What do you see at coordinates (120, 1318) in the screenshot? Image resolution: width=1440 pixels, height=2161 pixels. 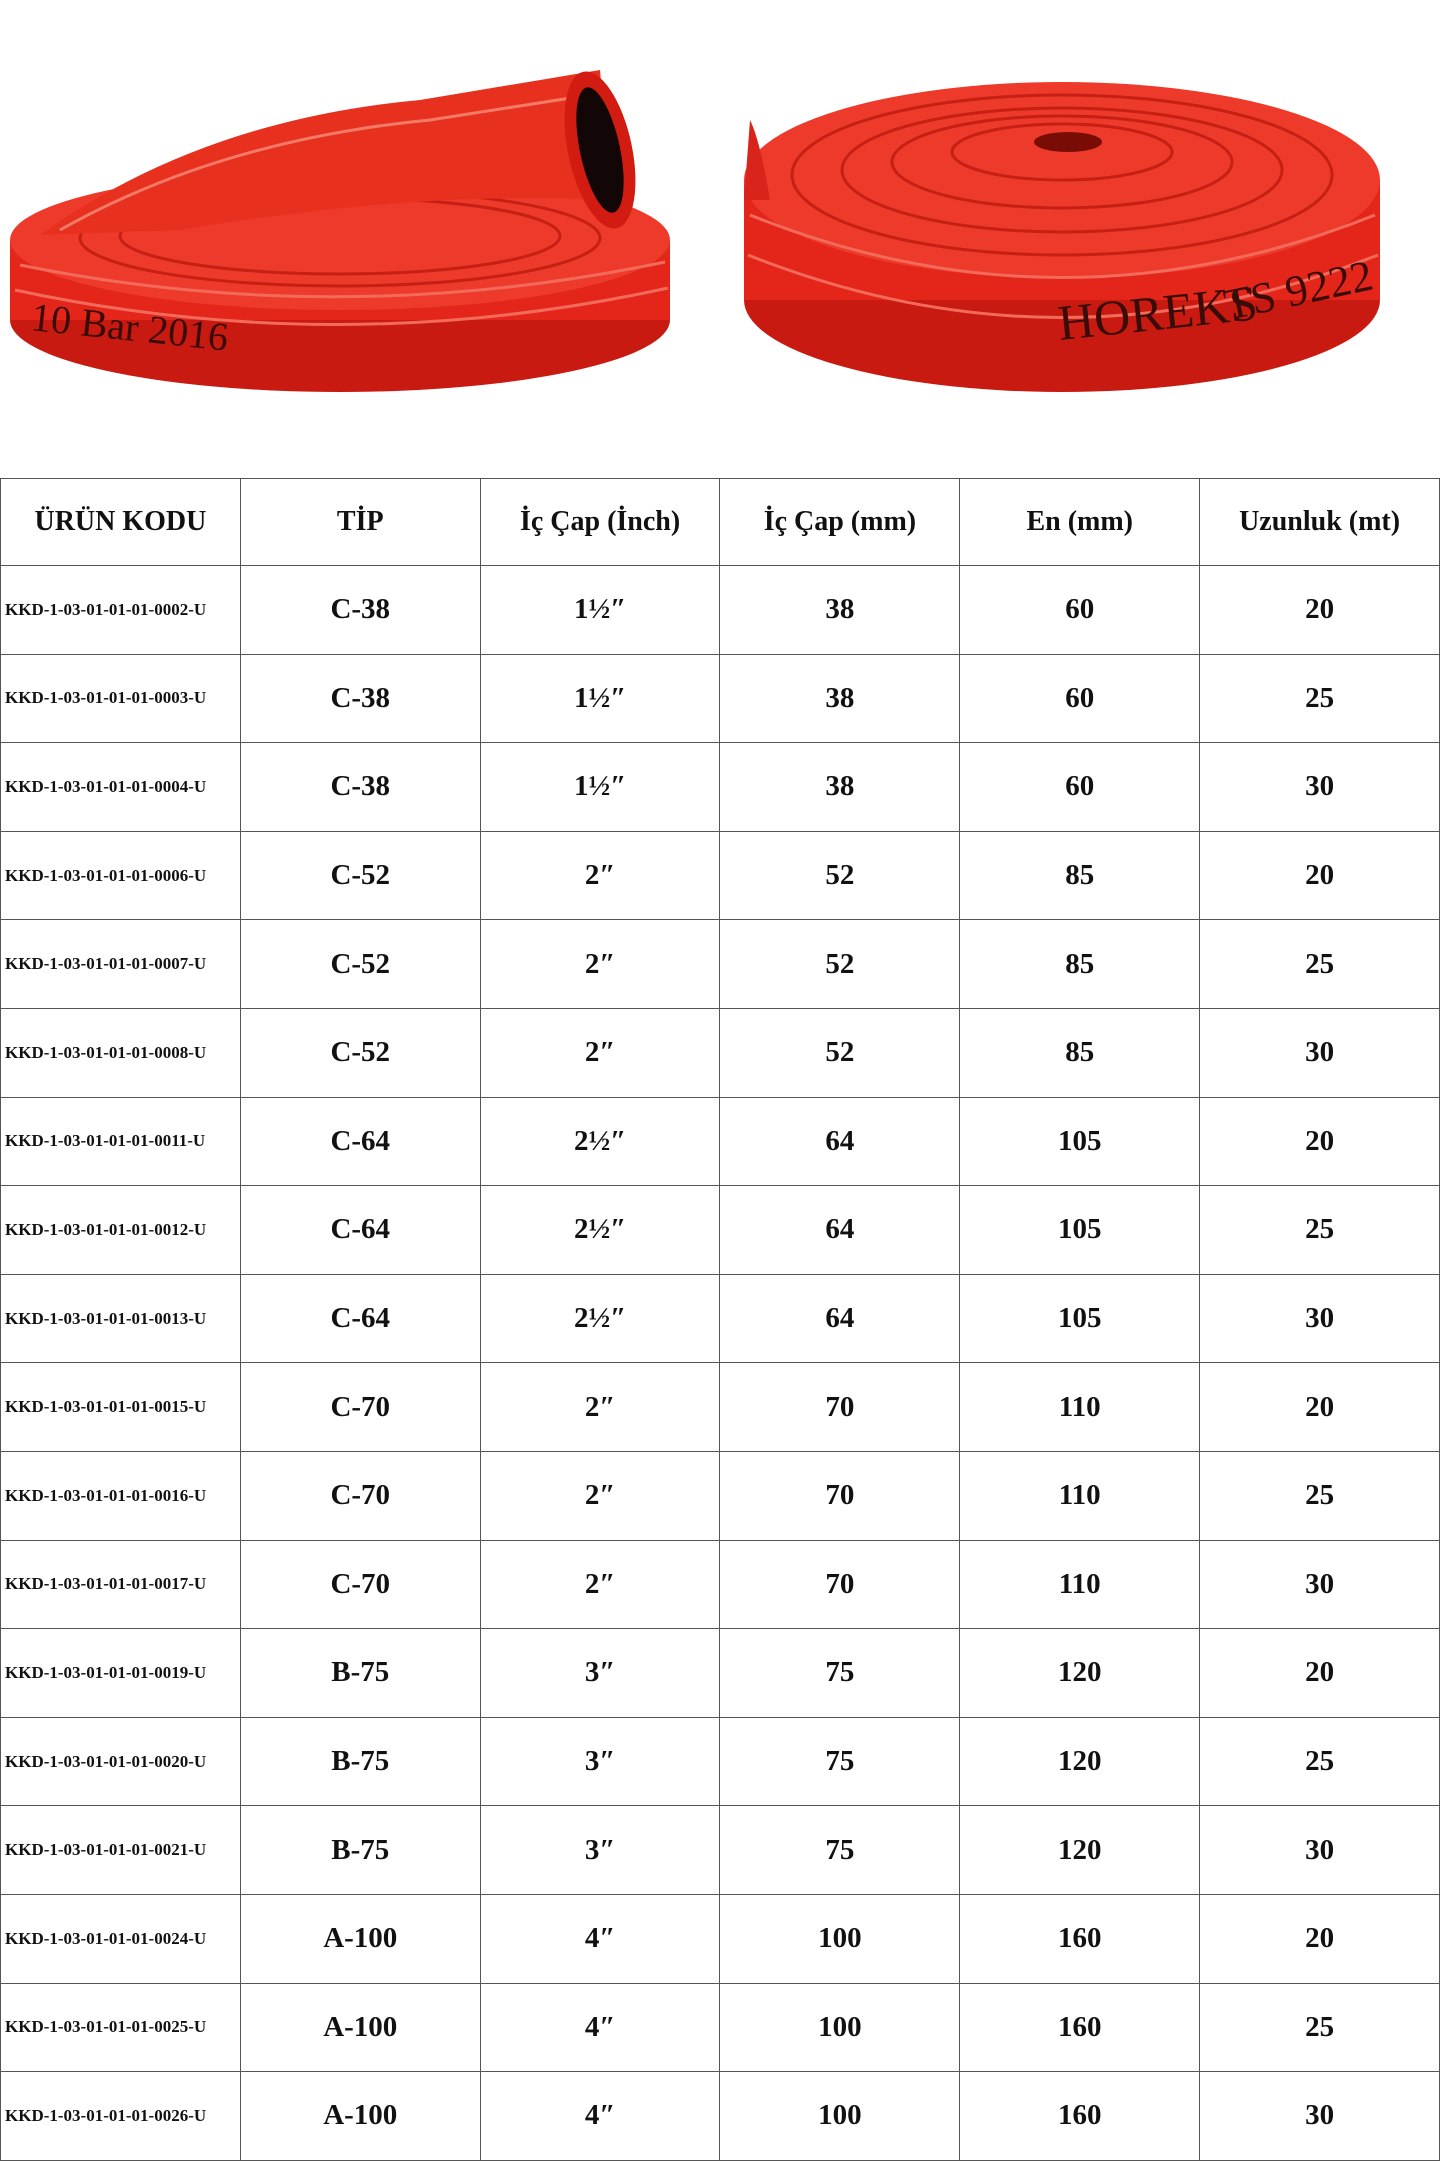 I see `product-code: KKD-1-03-01-01-01-0013-U` at bounding box center [120, 1318].